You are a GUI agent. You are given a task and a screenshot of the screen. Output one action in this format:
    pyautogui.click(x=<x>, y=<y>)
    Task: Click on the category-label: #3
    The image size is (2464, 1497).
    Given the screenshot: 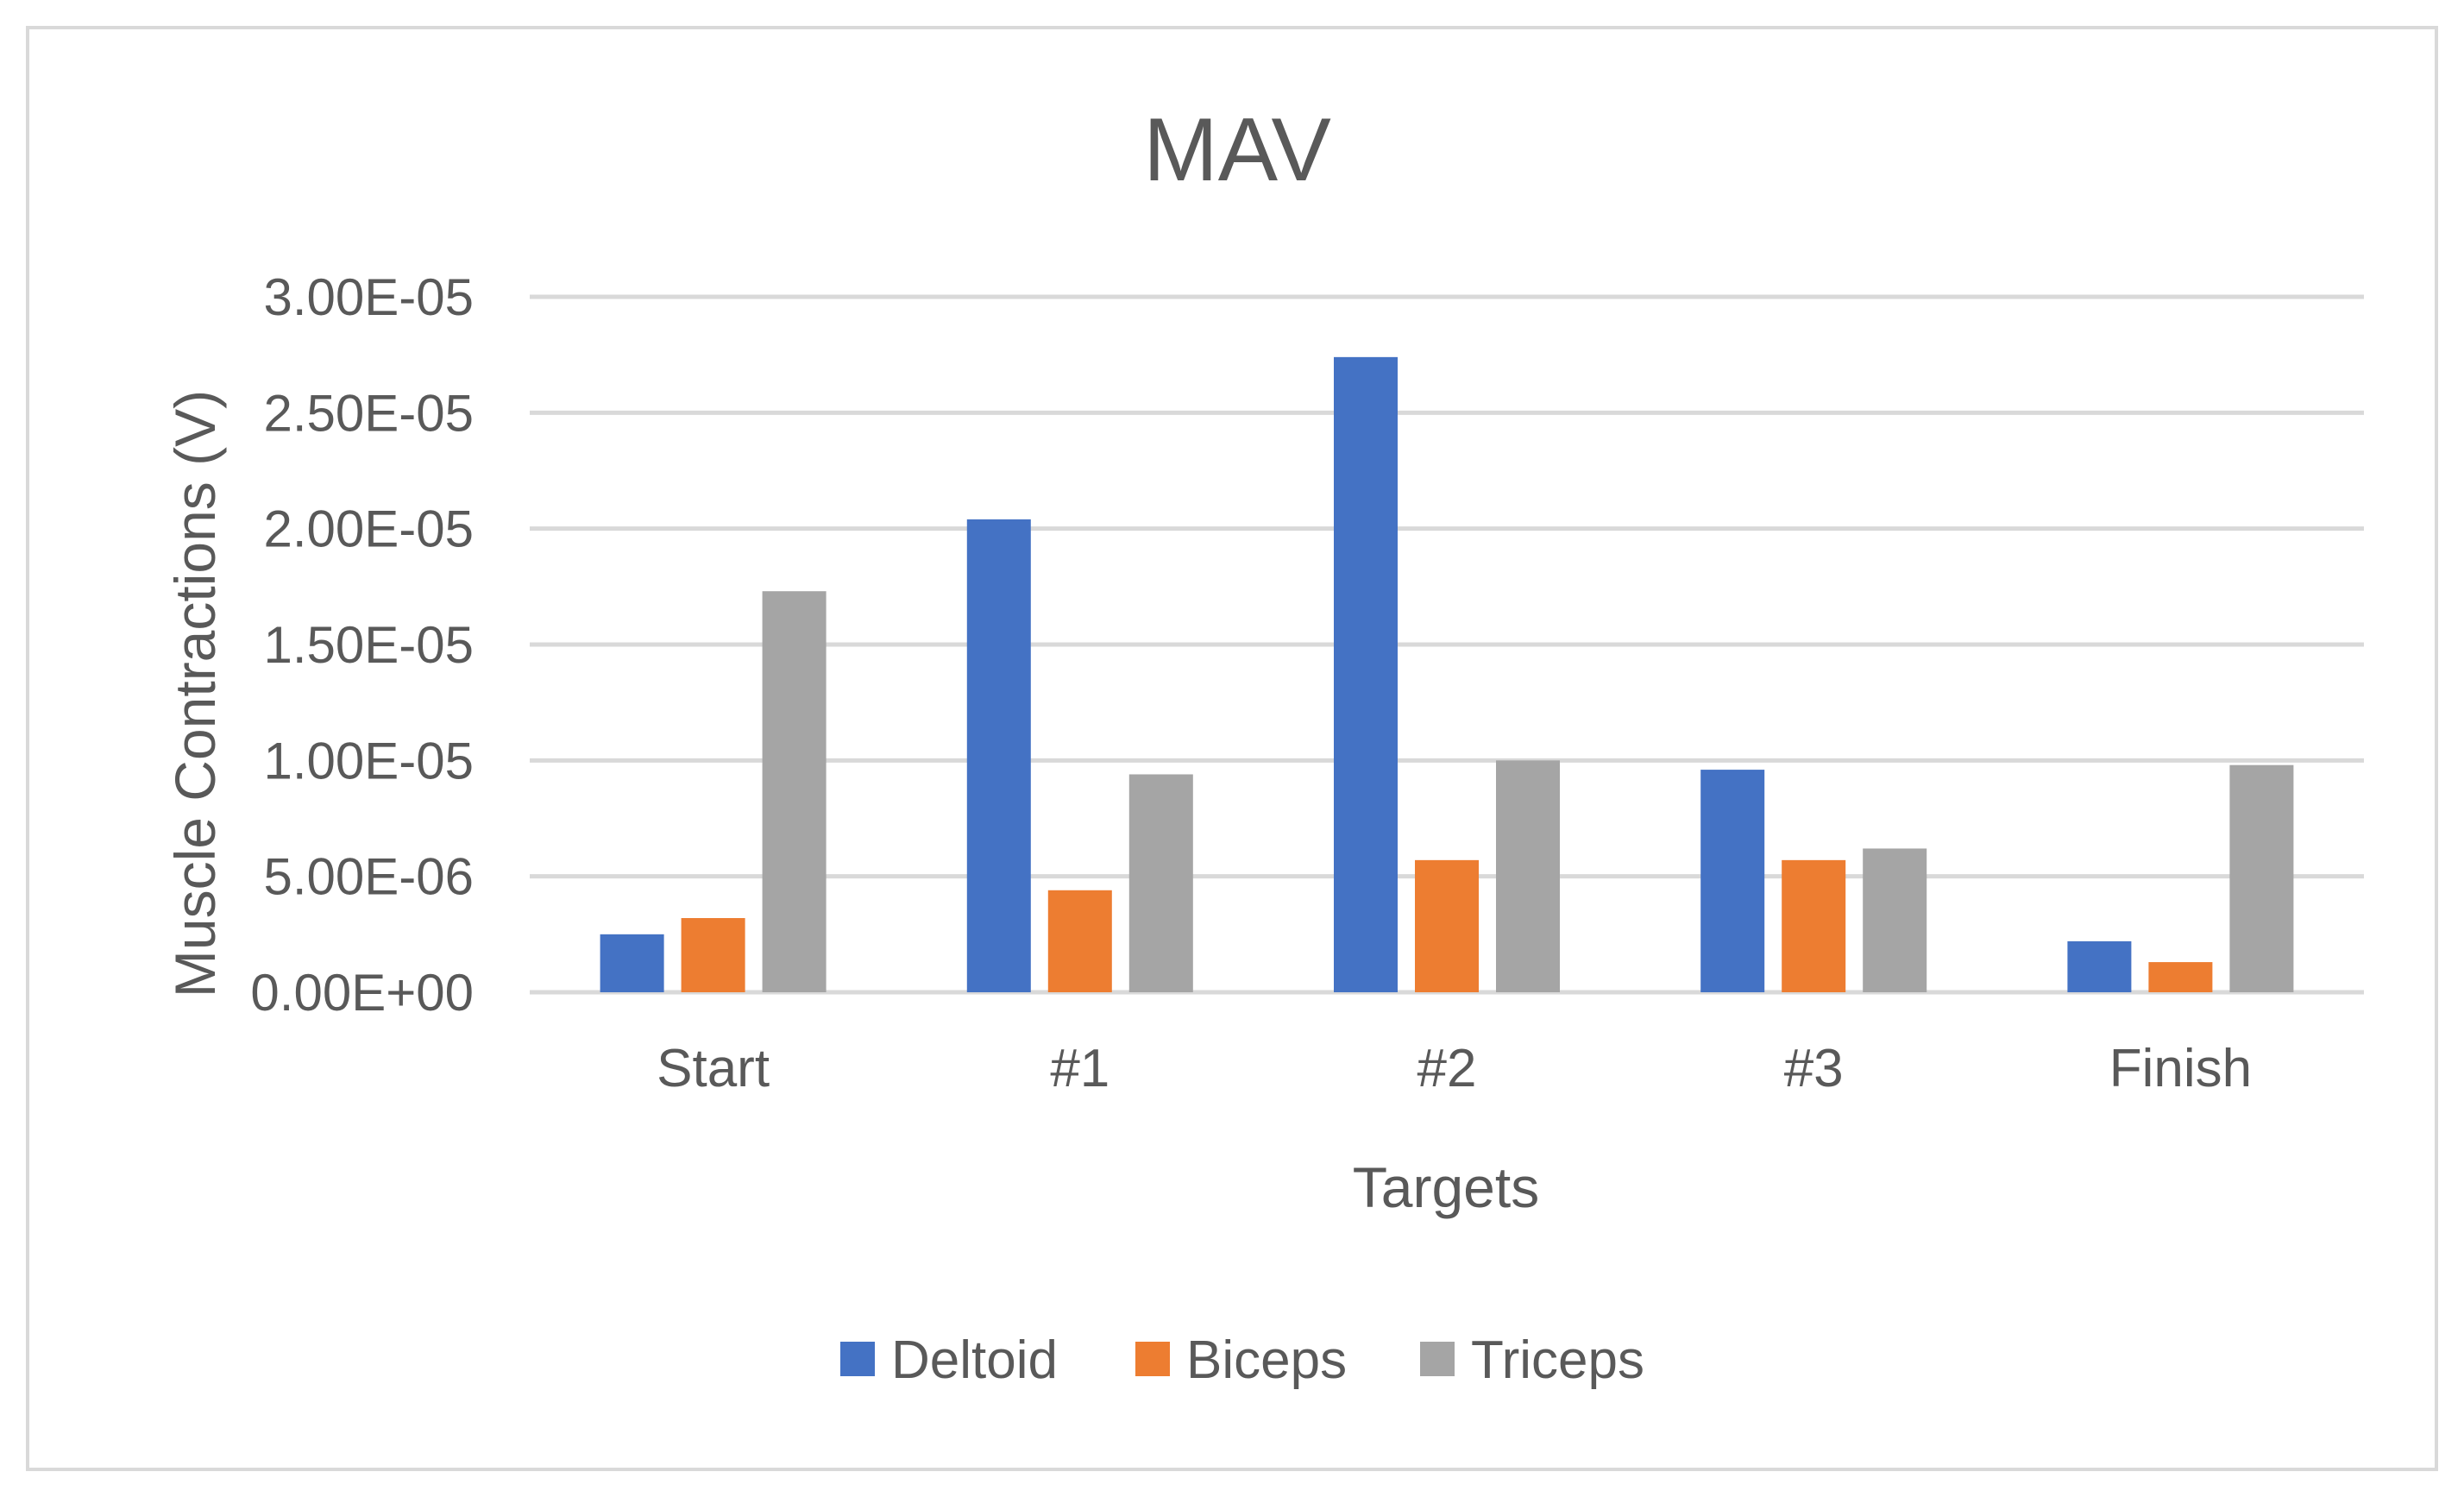 What is the action you would take?
    pyautogui.click(x=1814, y=1069)
    